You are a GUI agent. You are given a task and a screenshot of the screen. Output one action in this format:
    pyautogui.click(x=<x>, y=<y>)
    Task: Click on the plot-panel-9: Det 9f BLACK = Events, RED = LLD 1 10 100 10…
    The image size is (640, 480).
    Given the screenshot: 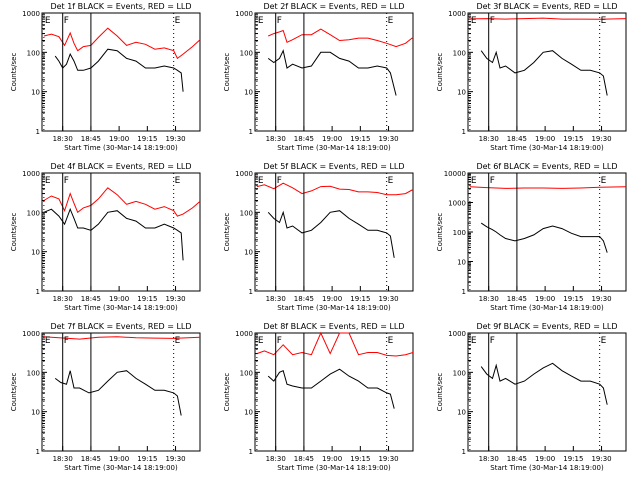 What is the action you would take?
    pyautogui.click(x=531, y=397)
    